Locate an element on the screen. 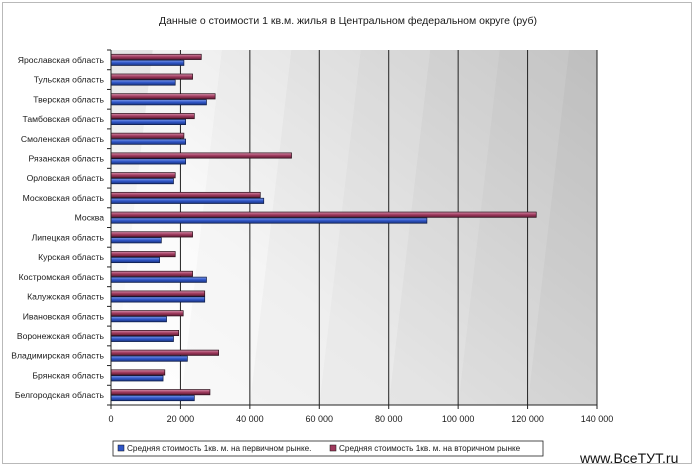 Image resolution: width=696 pixels, height=467 pixels. category-label: Орловская область is located at coordinates (66, 178).